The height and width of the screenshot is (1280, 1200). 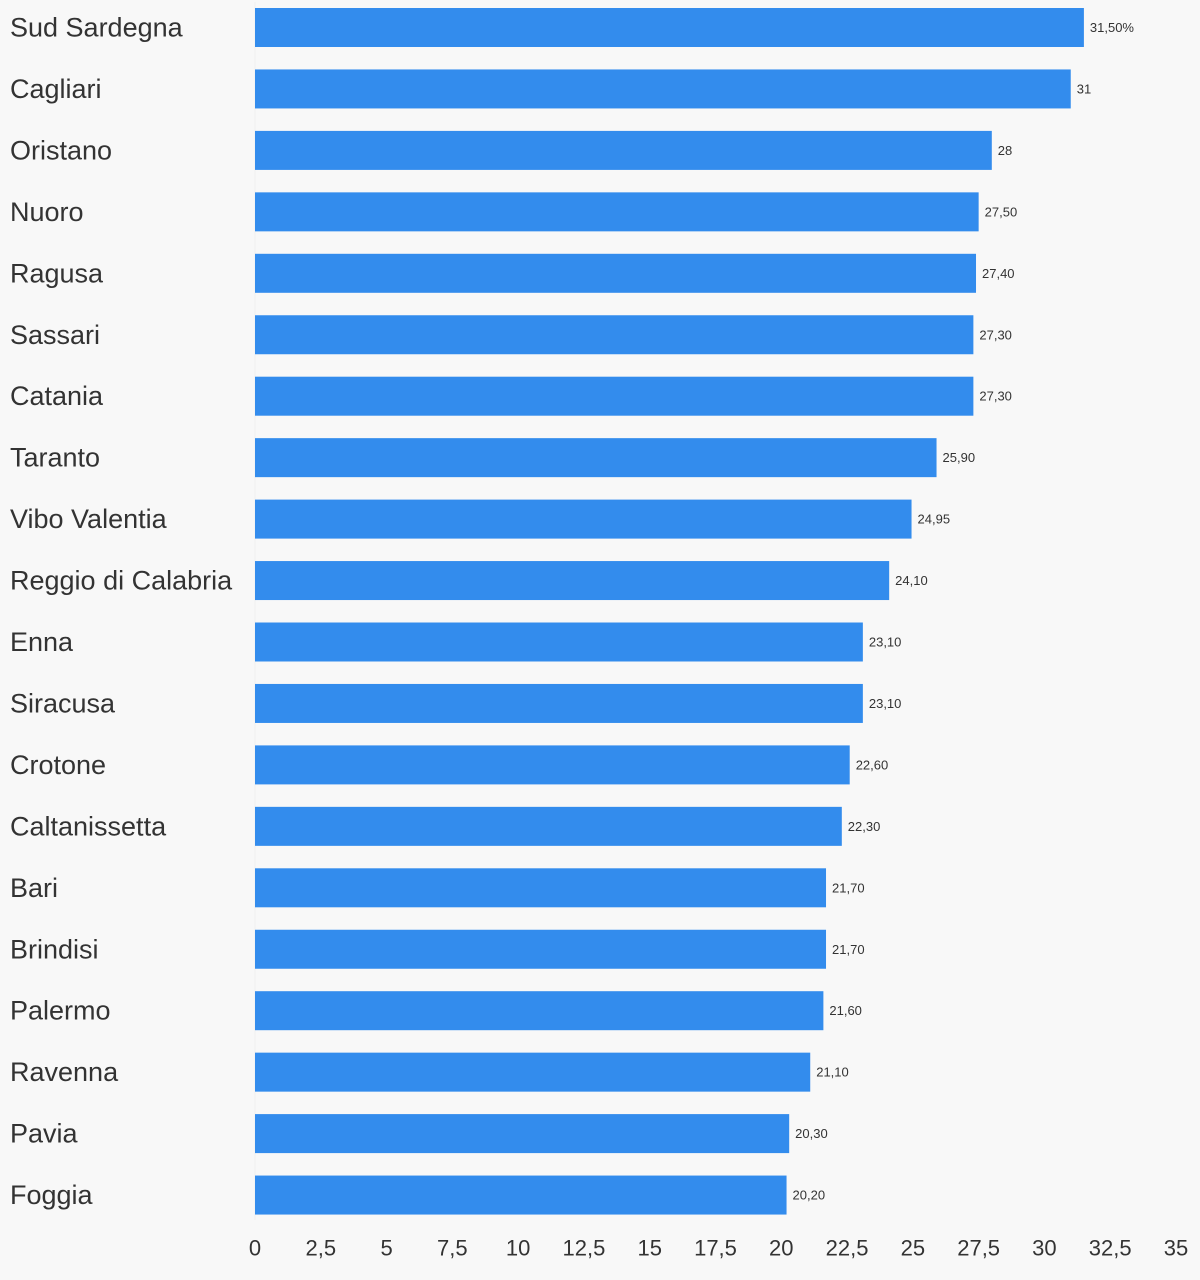 I want to click on category-label: Sud Sardegna, so click(x=97, y=28).